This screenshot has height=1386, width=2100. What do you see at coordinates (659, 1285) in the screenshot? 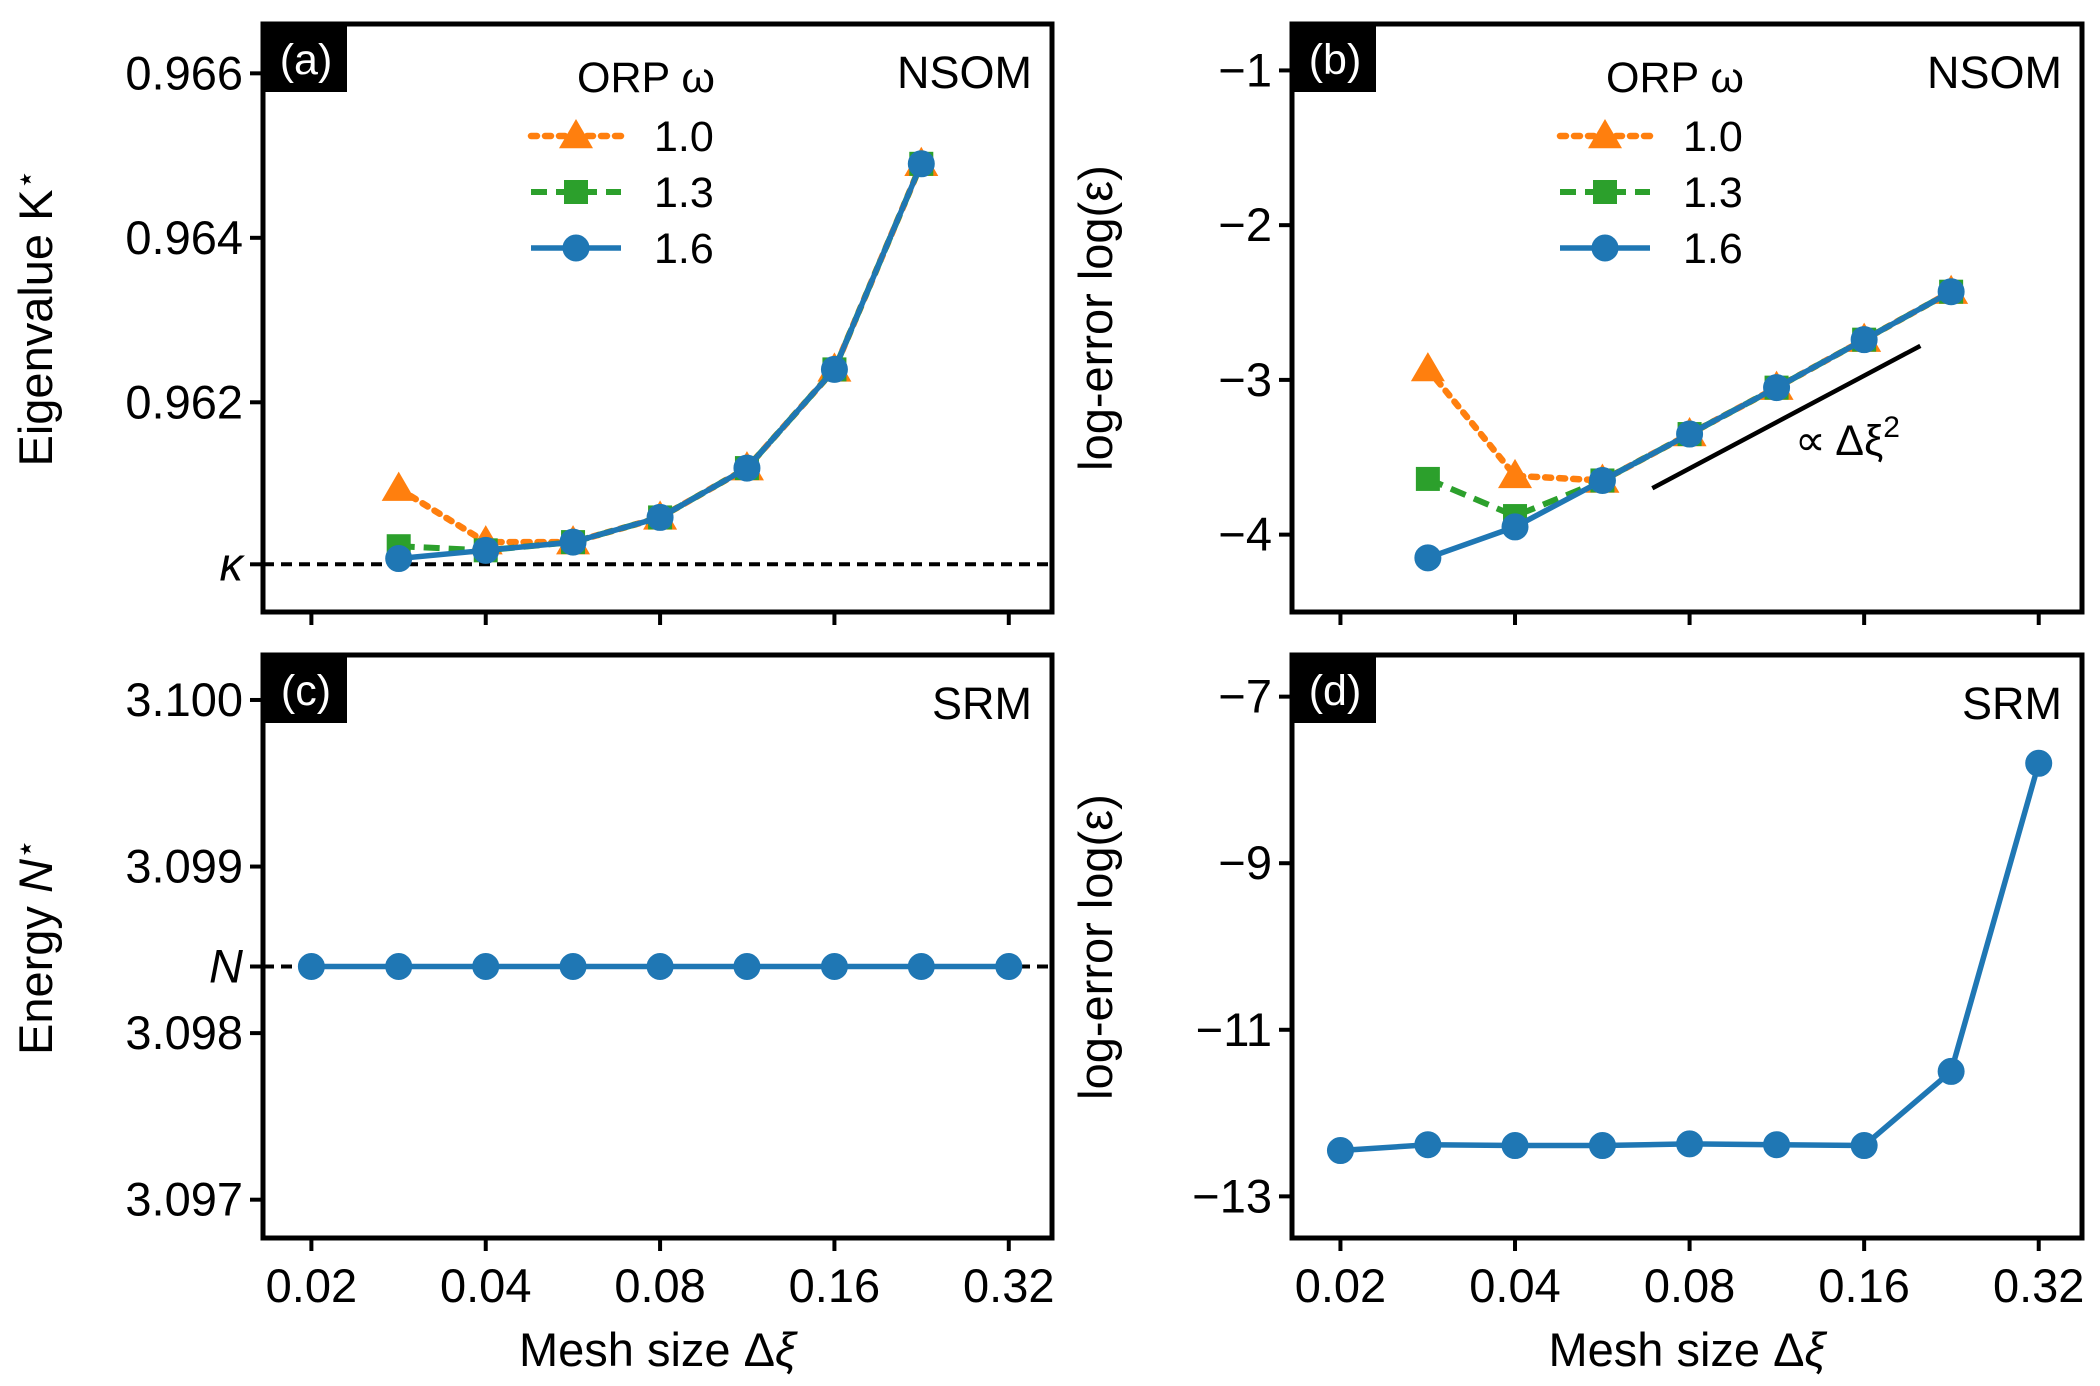
I see `x-tick-label: 0.08` at bounding box center [659, 1285].